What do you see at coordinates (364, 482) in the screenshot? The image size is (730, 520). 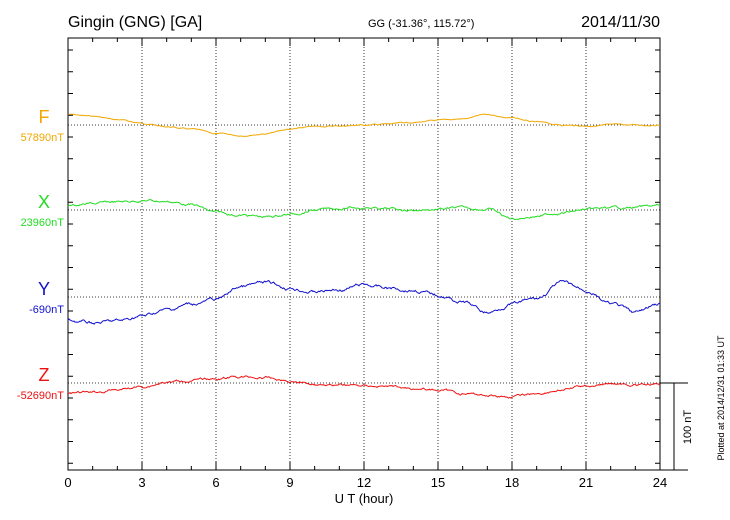 I see `x-tick-label: 12` at bounding box center [364, 482].